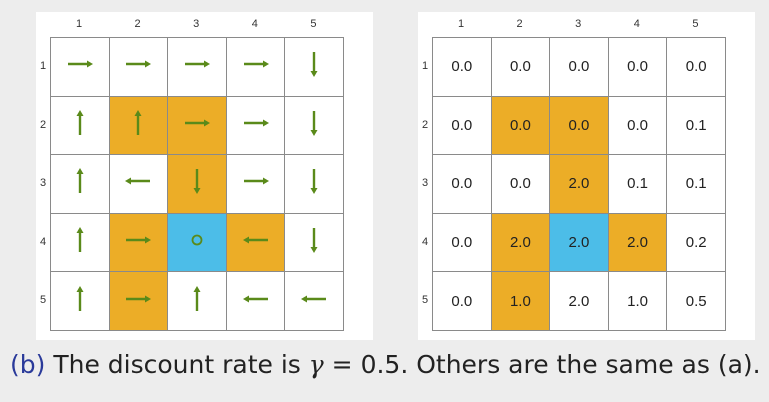 The image size is (769, 402). What do you see at coordinates (313, 24) in the screenshot?
I see `policy-column-label: 5` at bounding box center [313, 24].